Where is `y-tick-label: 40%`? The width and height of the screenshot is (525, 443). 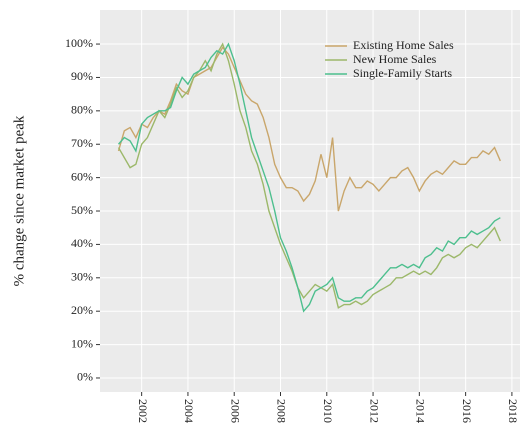
y-tick-label: 40% is located at coordinates (82, 243).